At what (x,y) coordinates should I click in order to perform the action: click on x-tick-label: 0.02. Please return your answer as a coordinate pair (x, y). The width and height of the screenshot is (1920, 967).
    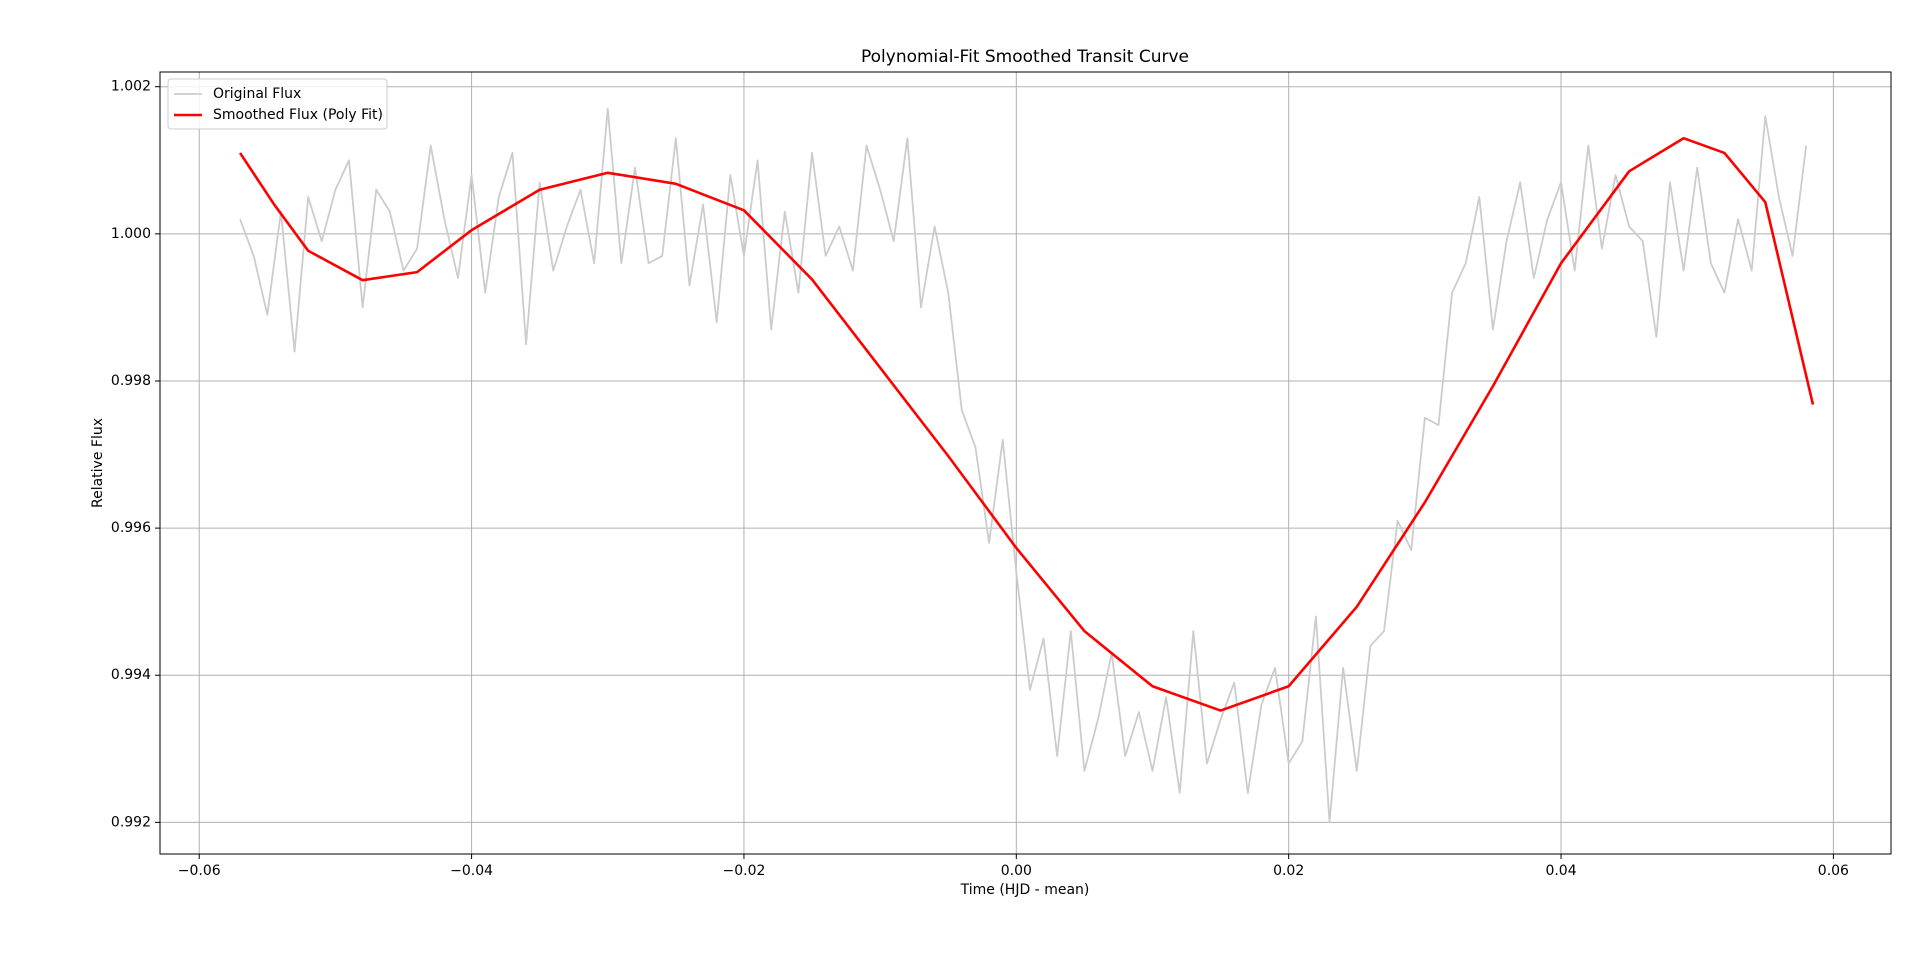
    Looking at the image, I should click on (1288, 871).